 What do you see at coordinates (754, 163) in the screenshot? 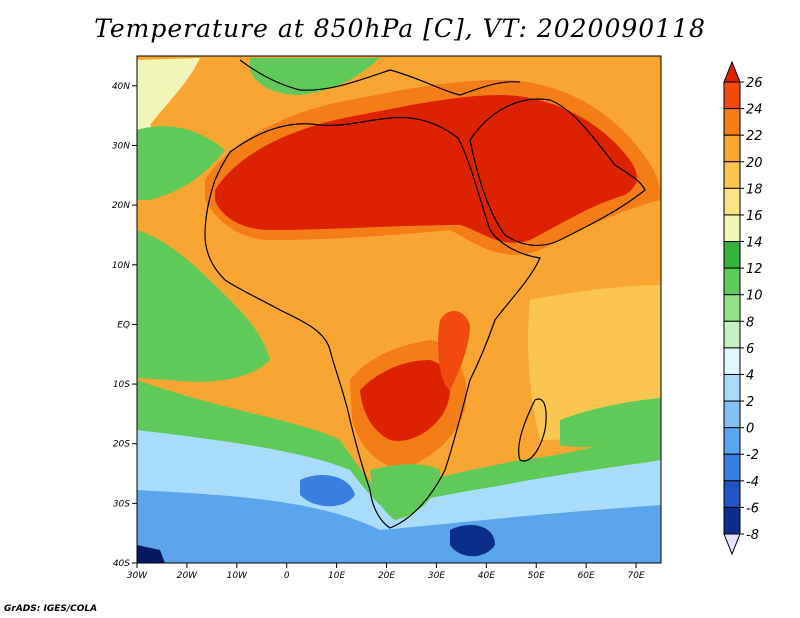
I see `colorbar-label: 20` at bounding box center [754, 163].